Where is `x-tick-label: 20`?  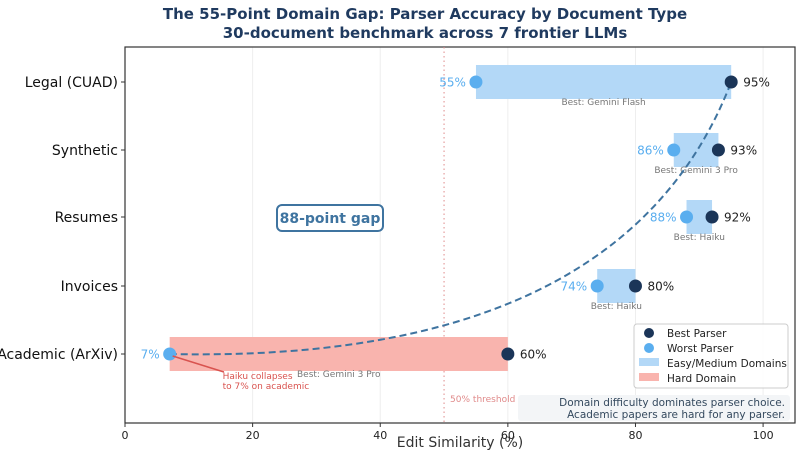 x-tick-label: 20 is located at coordinates (253, 435).